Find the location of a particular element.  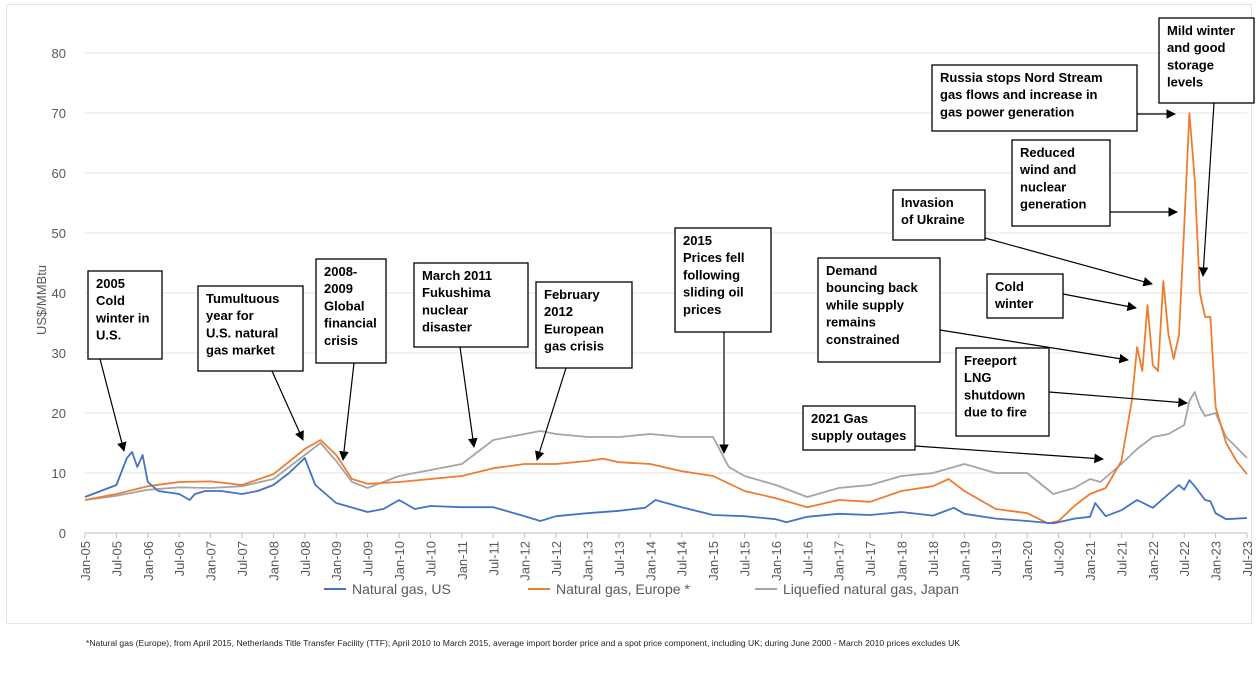

annotation-text: gas crisis is located at coordinates (574, 346).